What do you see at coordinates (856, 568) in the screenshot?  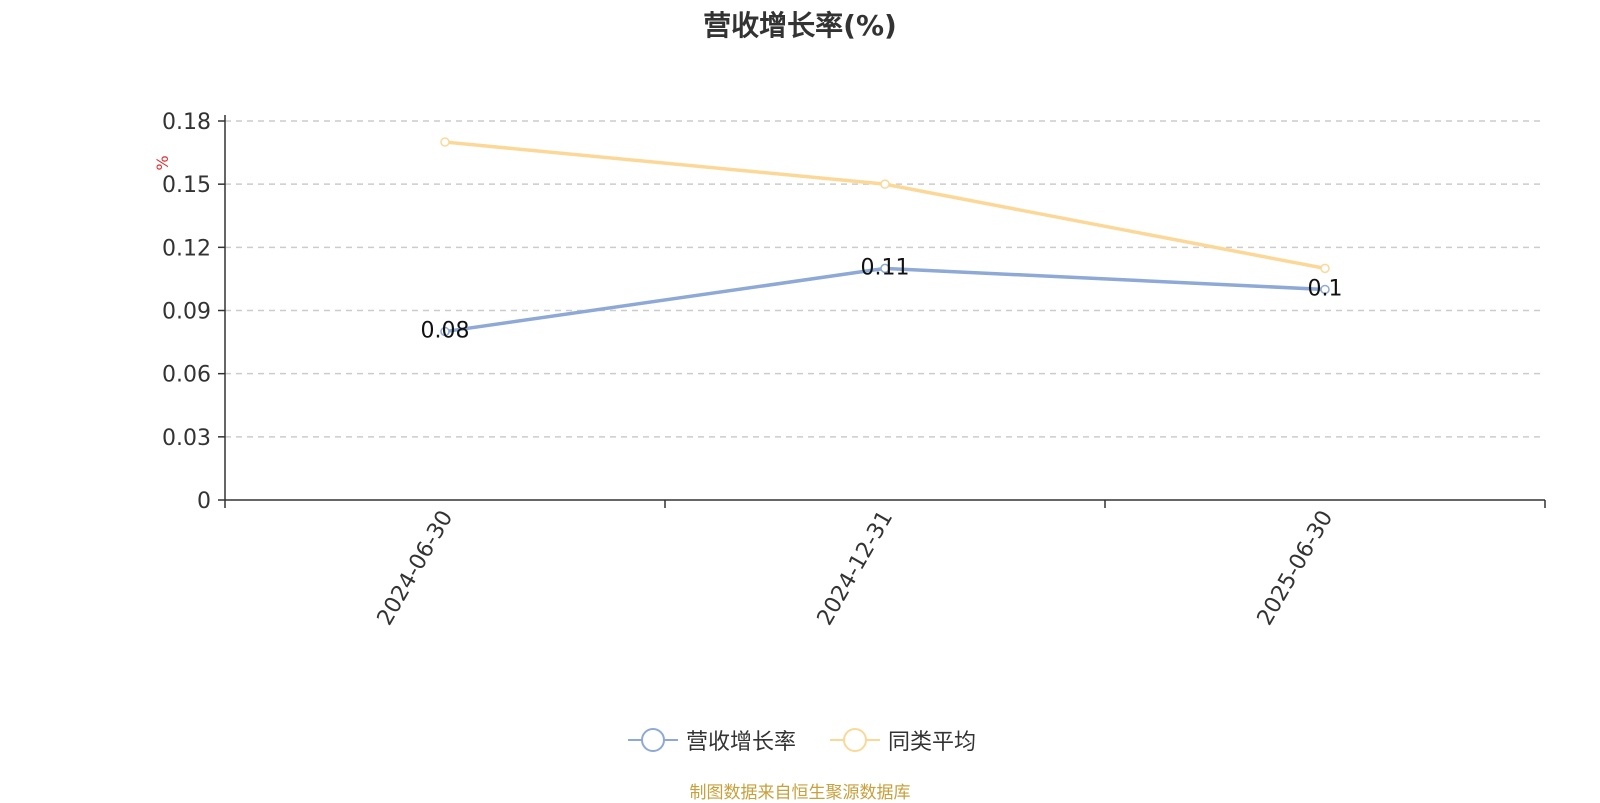 I see `x-tick-label: 2024-12-31` at bounding box center [856, 568].